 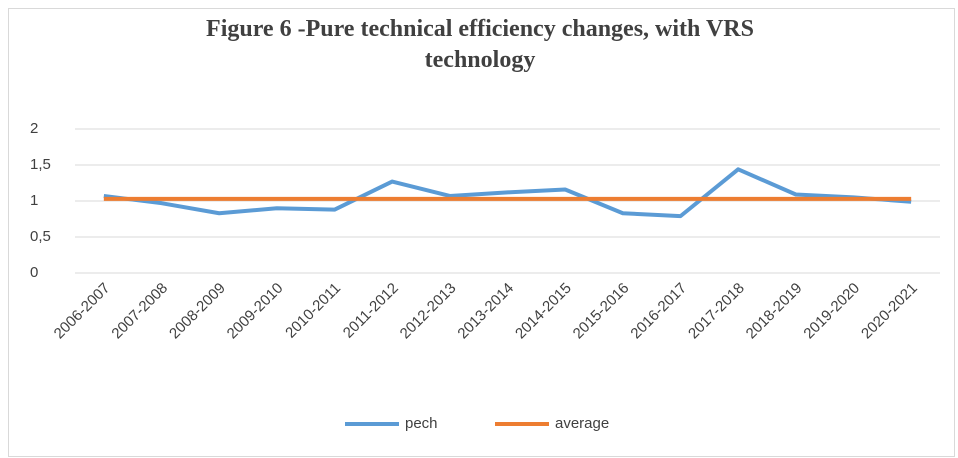 I want to click on x-tick-label: 2012-2013, so click(x=428, y=311).